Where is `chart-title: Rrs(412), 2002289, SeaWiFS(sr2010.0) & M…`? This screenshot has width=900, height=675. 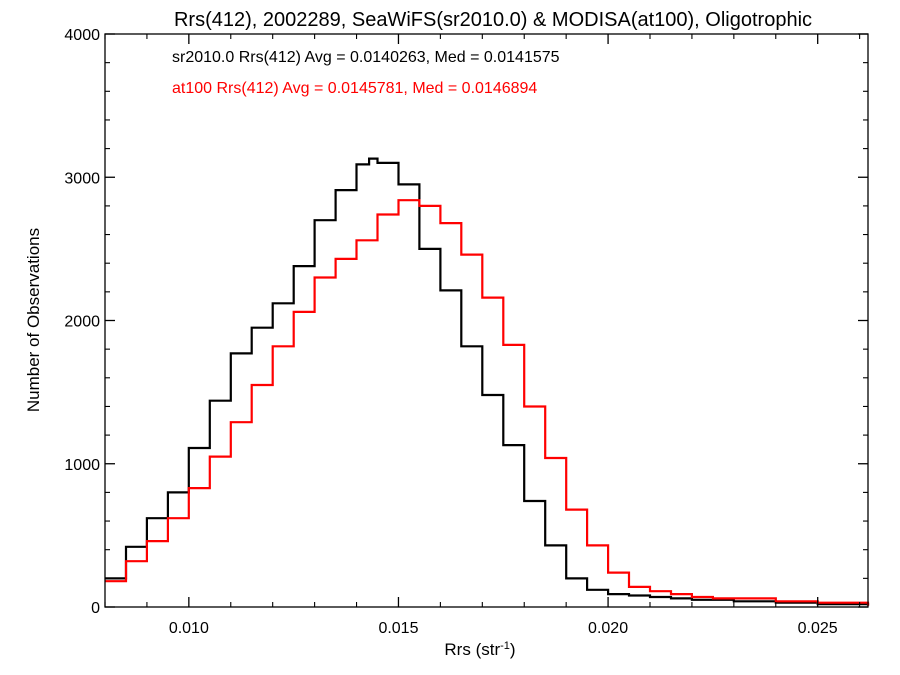 chart-title: Rrs(412), 2002289, SeaWiFS(sr2010.0) & M… is located at coordinates (493, 20).